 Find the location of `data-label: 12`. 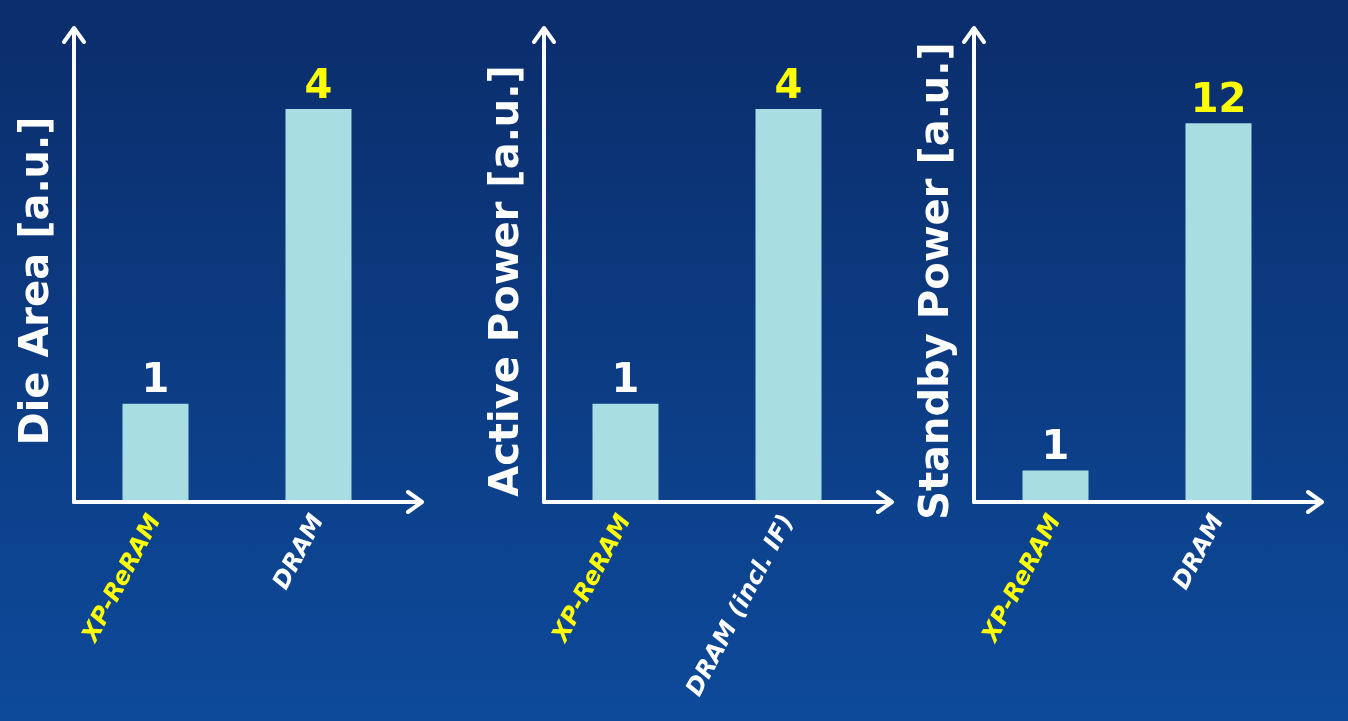

data-label: 12 is located at coordinates (1218, 97).